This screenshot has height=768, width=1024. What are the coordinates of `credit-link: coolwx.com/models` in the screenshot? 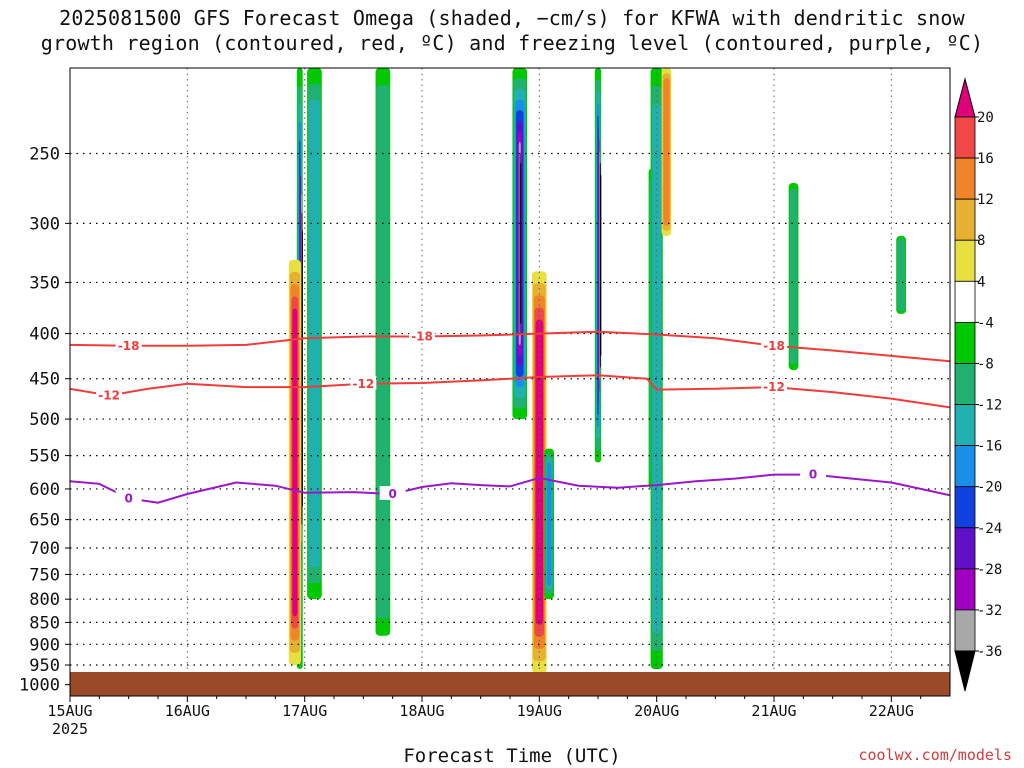 It's located at (935, 755).